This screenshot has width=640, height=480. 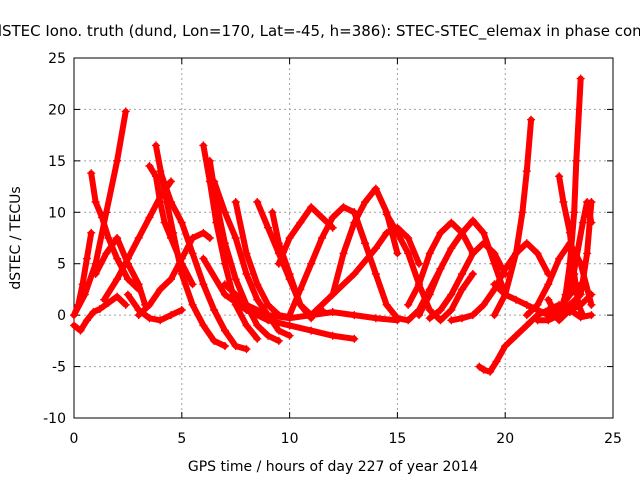 What do you see at coordinates (580, 248) in the screenshot?
I see `series-s37` at bounding box center [580, 248].